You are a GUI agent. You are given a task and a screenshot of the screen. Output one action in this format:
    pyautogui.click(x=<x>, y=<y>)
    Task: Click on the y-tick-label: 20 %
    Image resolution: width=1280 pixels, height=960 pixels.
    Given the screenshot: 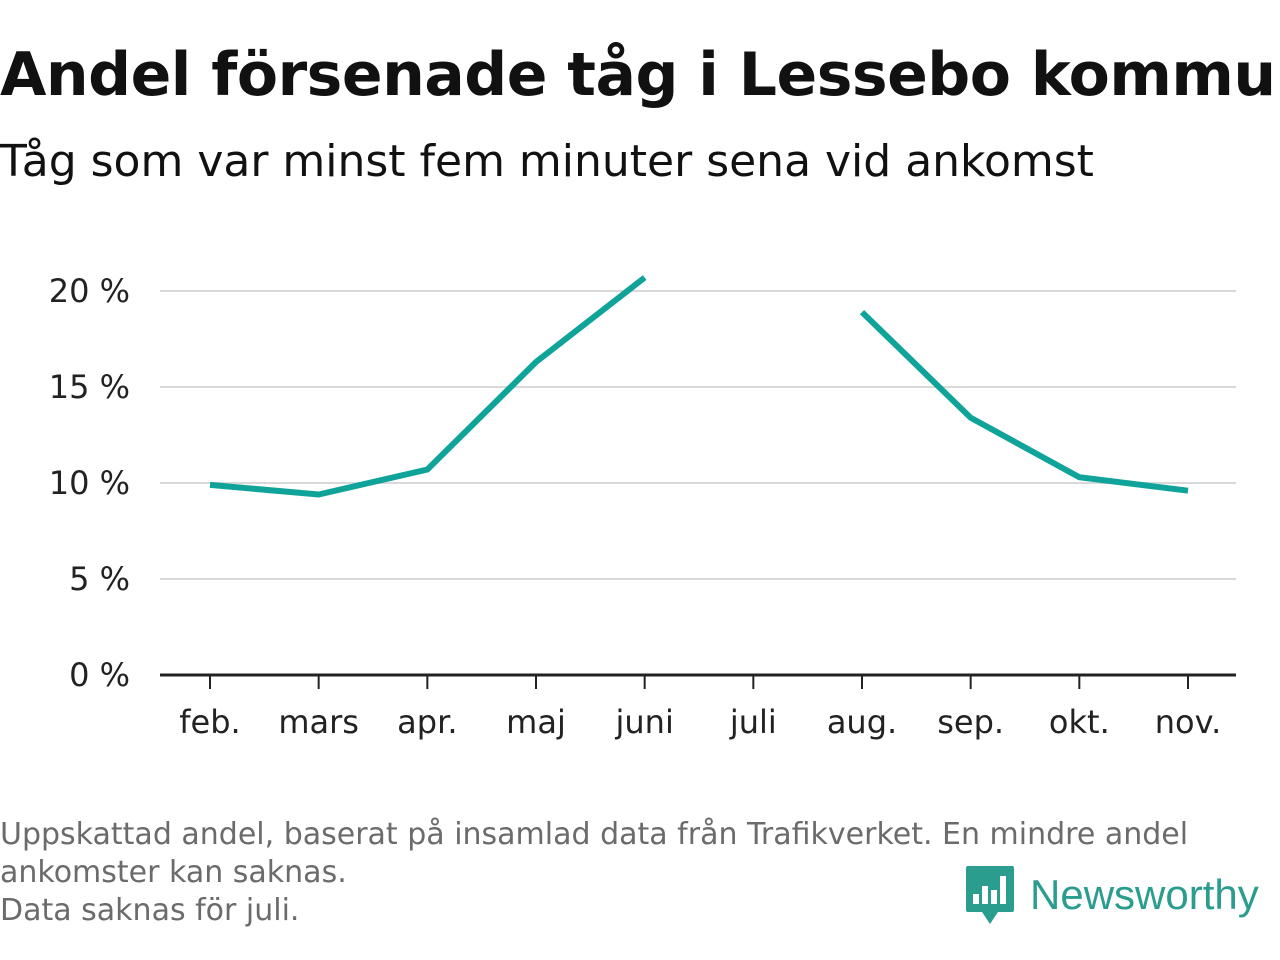 What is the action you would take?
    pyautogui.click(x=89, y=291)
    